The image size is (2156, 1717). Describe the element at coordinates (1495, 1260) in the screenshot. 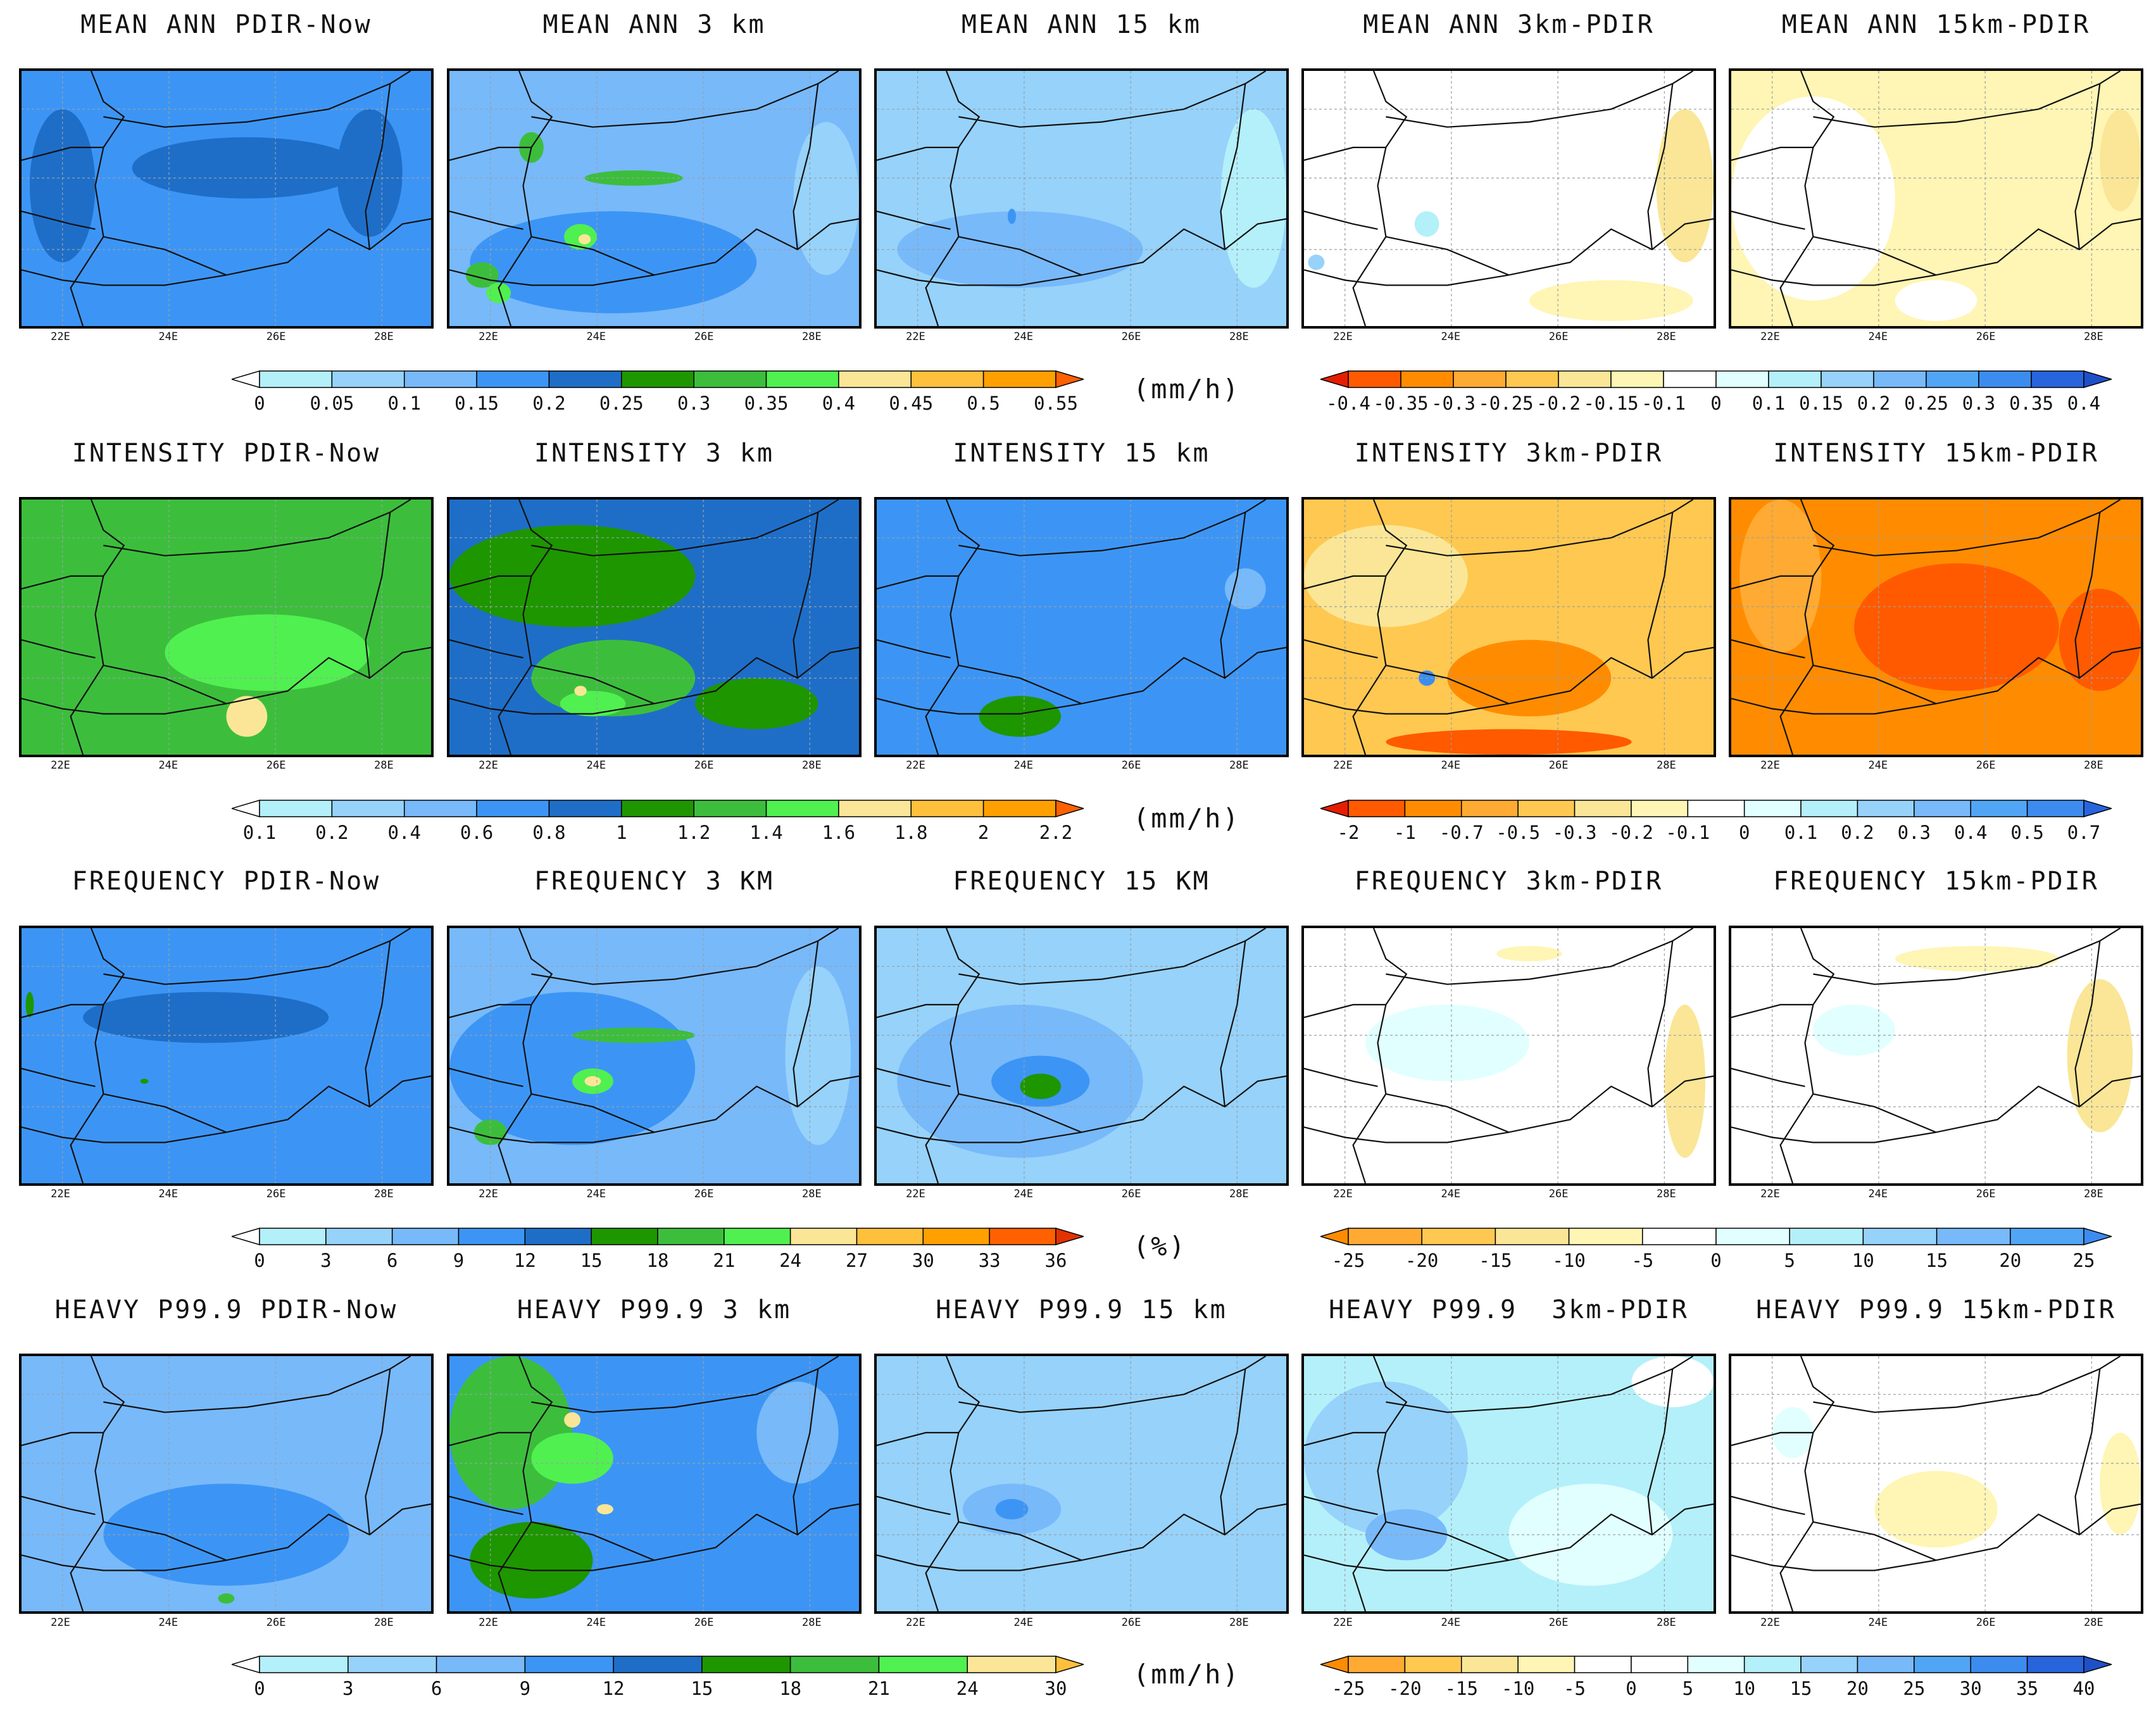

I see `colorbar-tick-label: -15` at that location.